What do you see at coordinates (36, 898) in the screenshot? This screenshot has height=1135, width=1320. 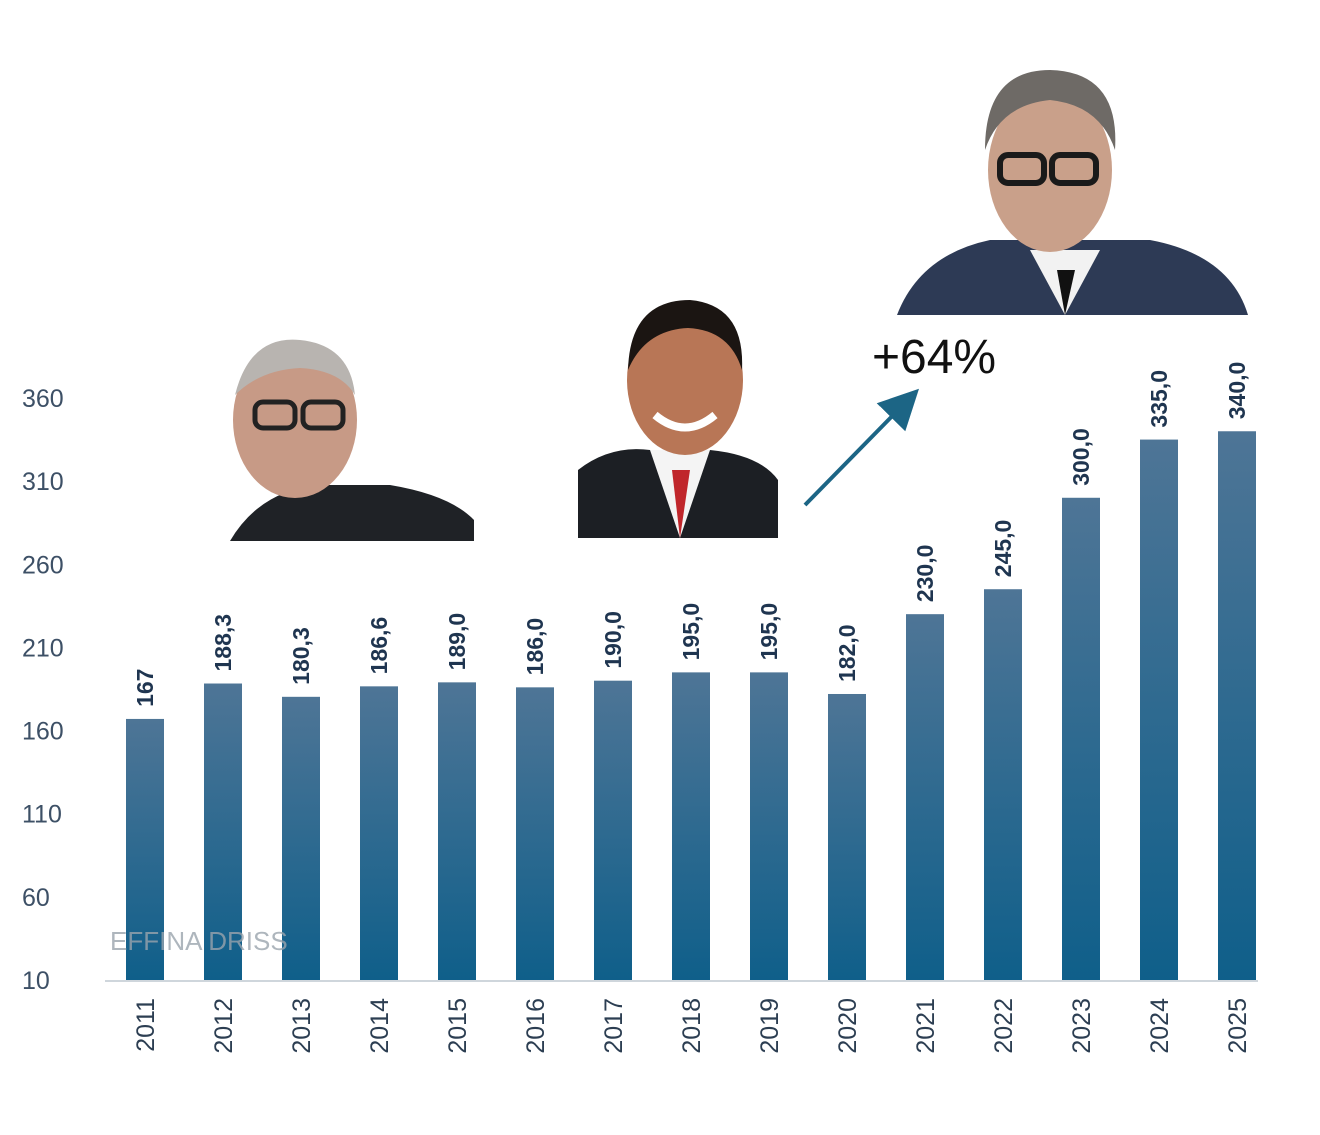 I see `y-tick-label: 60` at bounding box center [36, 898].